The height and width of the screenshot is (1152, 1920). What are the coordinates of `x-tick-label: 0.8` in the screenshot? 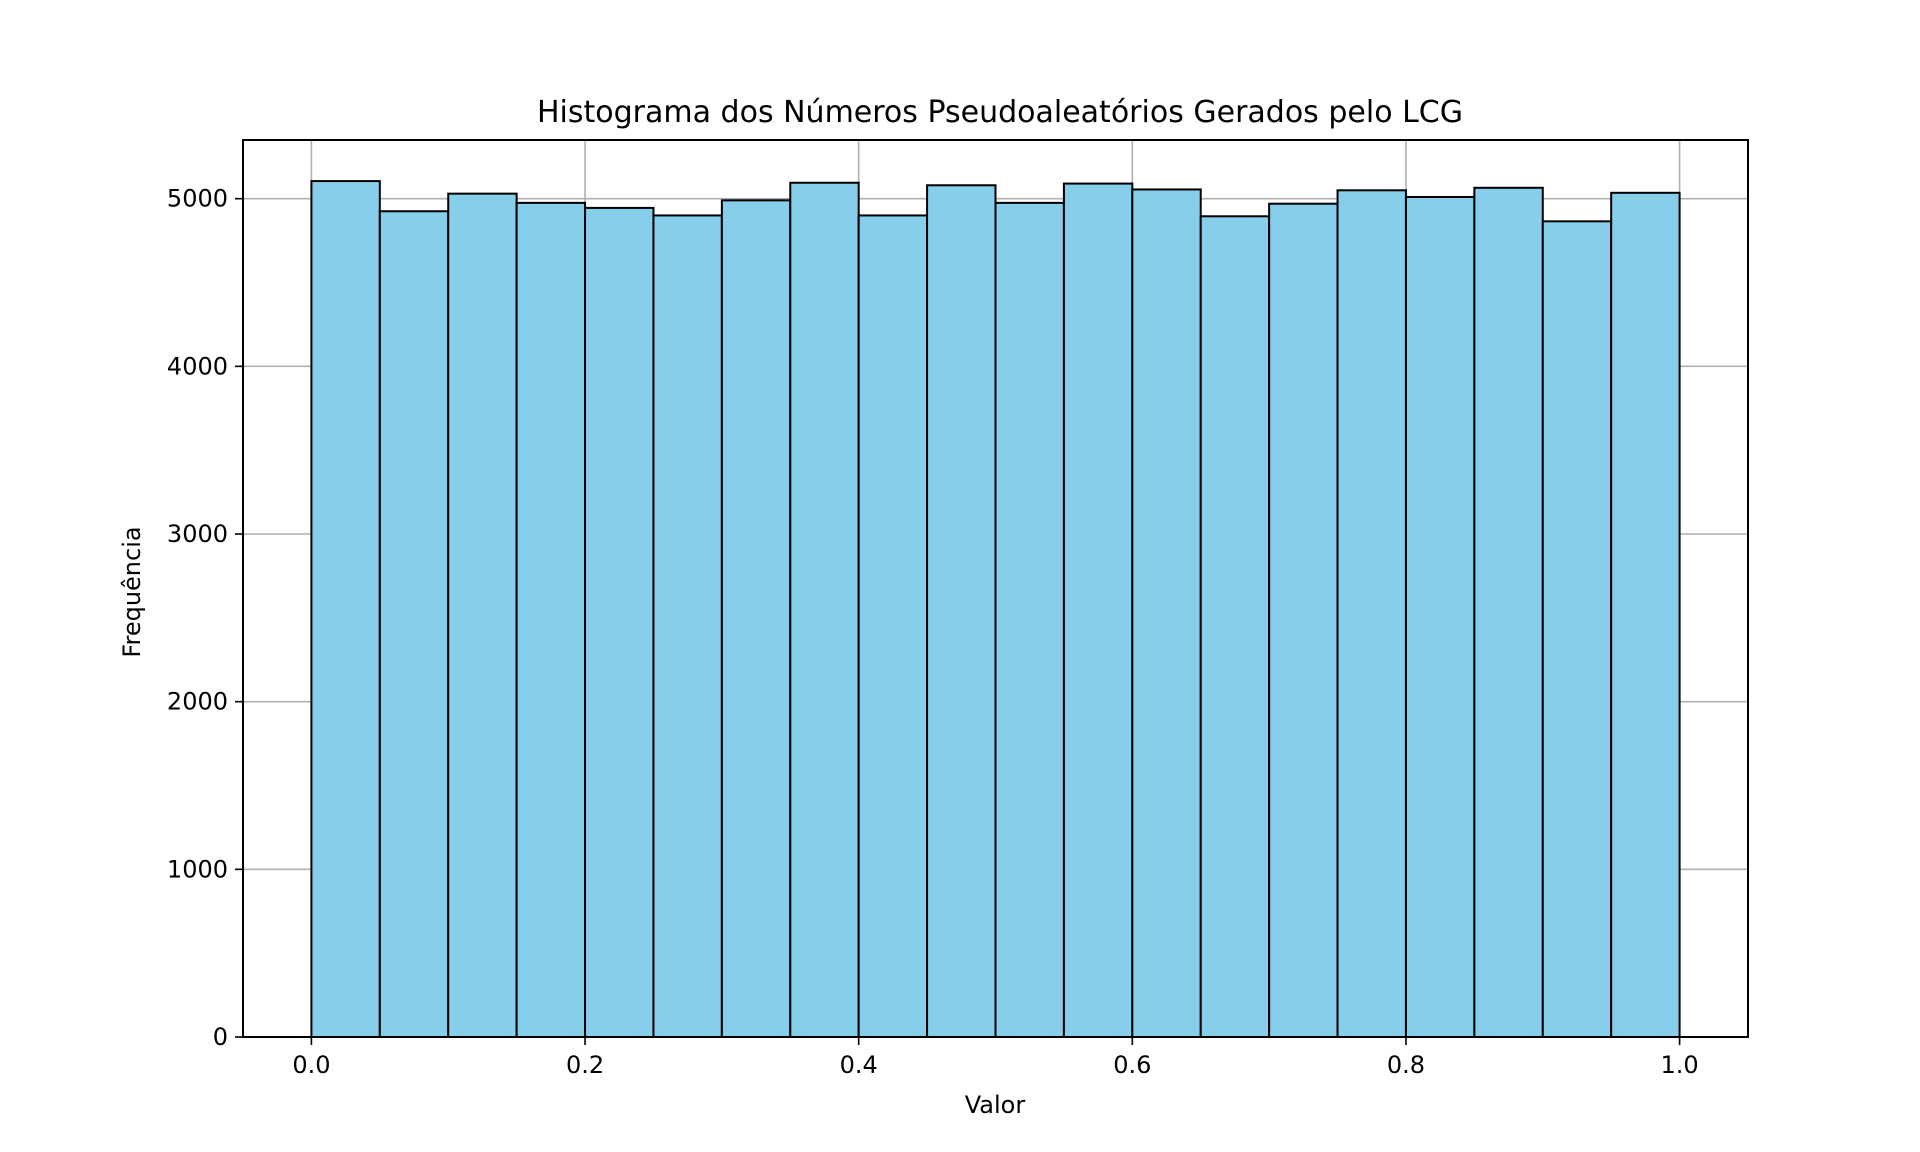 It's located at (1406, 1065).